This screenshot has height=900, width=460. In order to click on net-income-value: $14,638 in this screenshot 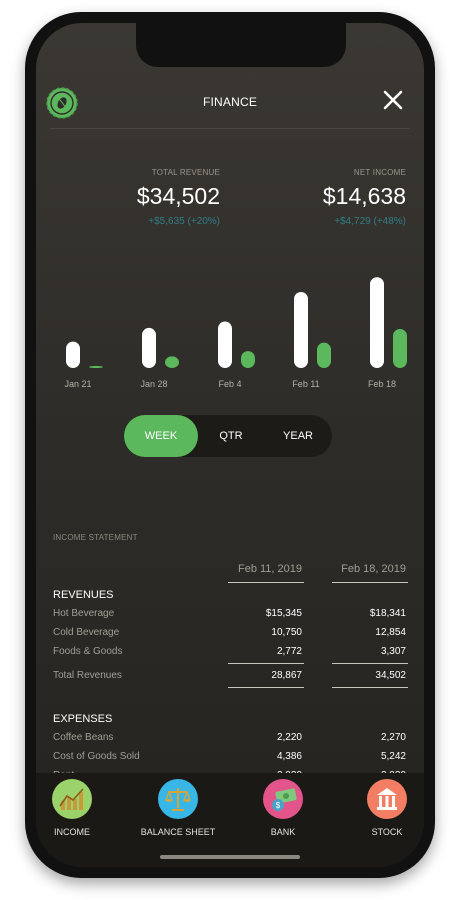, I will do `click(364, 196)`.